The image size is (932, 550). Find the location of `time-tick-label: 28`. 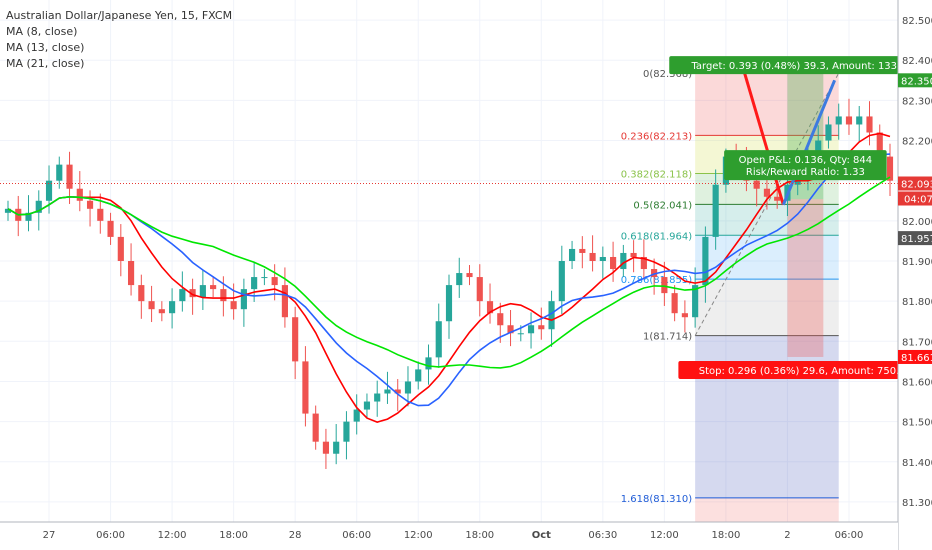

time-tick-label: 28 is located at coordinates (295, 535).